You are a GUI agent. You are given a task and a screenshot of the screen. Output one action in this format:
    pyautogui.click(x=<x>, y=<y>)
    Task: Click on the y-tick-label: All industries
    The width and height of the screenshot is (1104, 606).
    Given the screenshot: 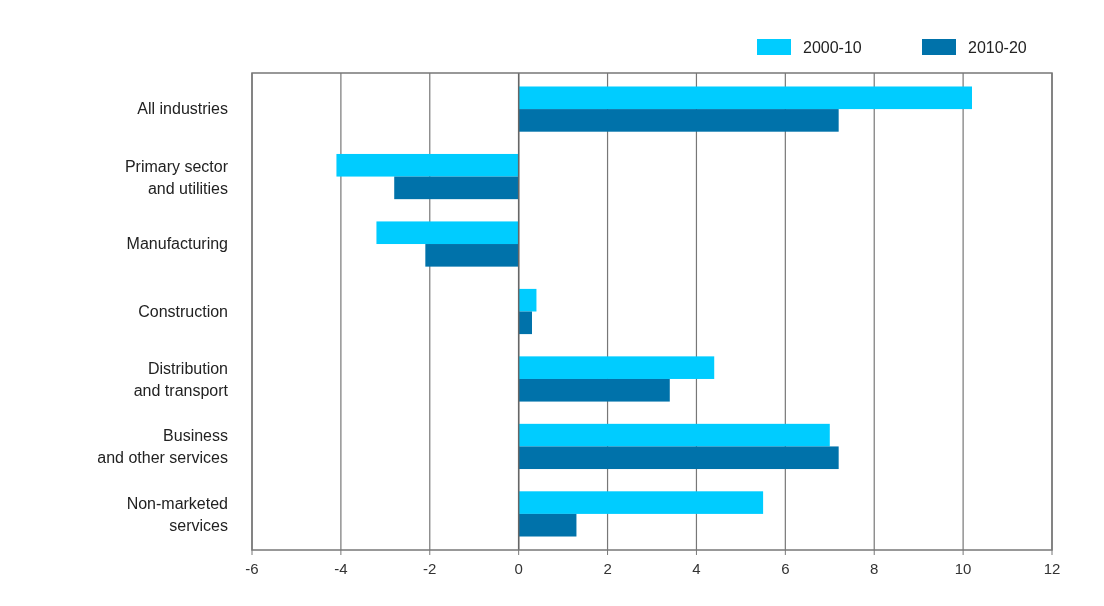 What is the action you would take?
    pyautogui.click(x=182, y=109)
    